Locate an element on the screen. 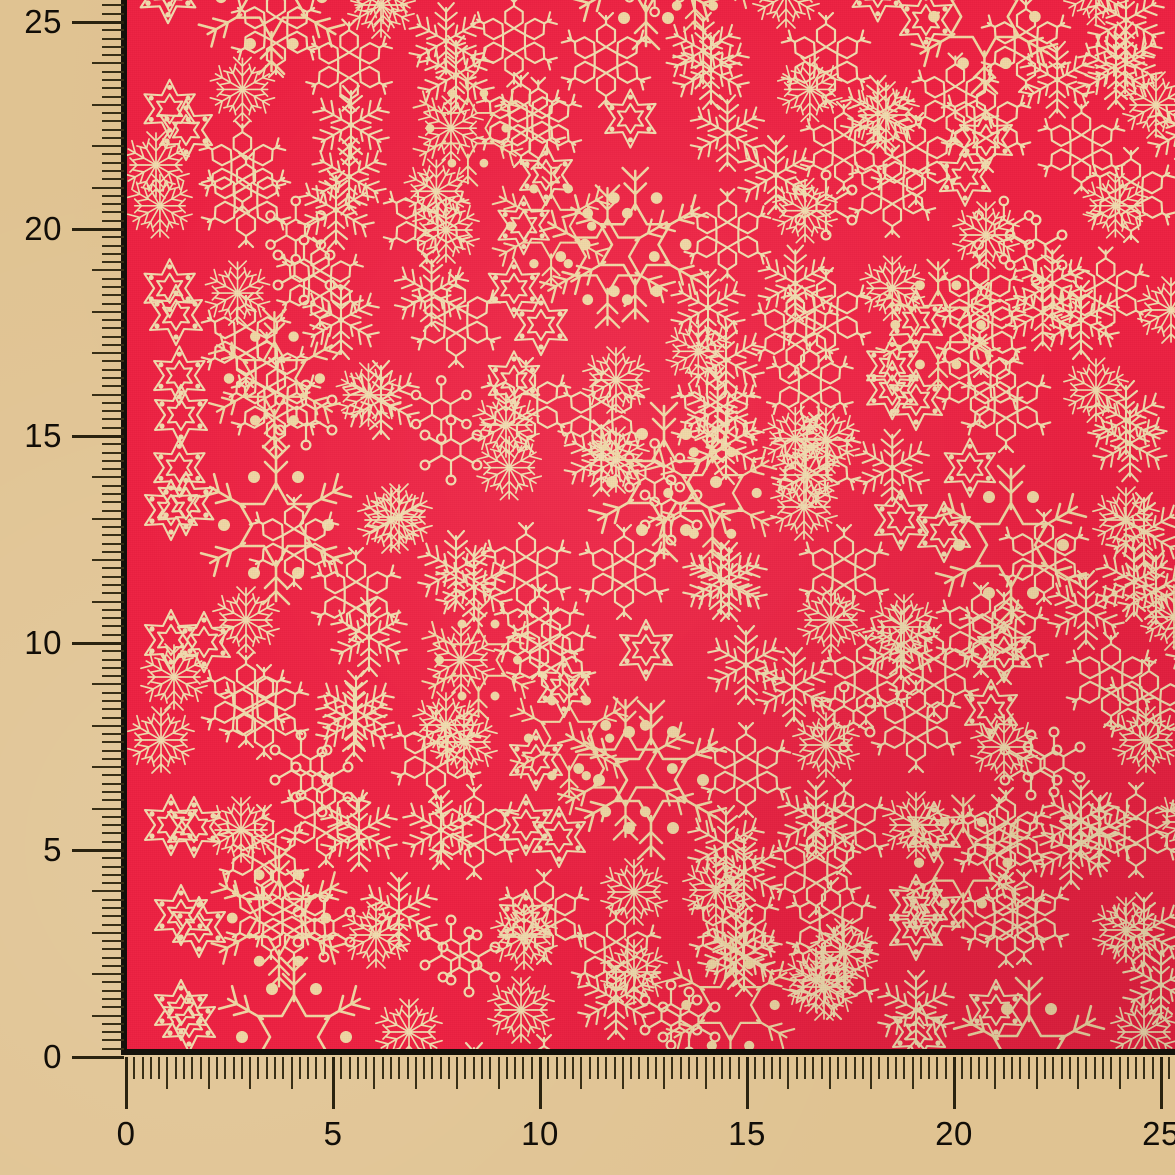 The image size is (1175, 1175). ruler-v-label-0: 0 is located at coordinates (52, 1056).